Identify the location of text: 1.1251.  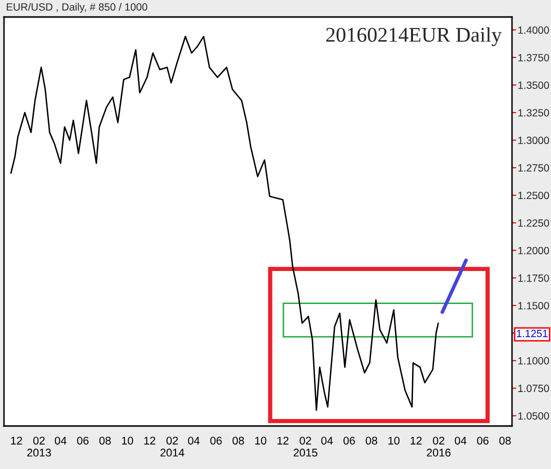
(532, 334).